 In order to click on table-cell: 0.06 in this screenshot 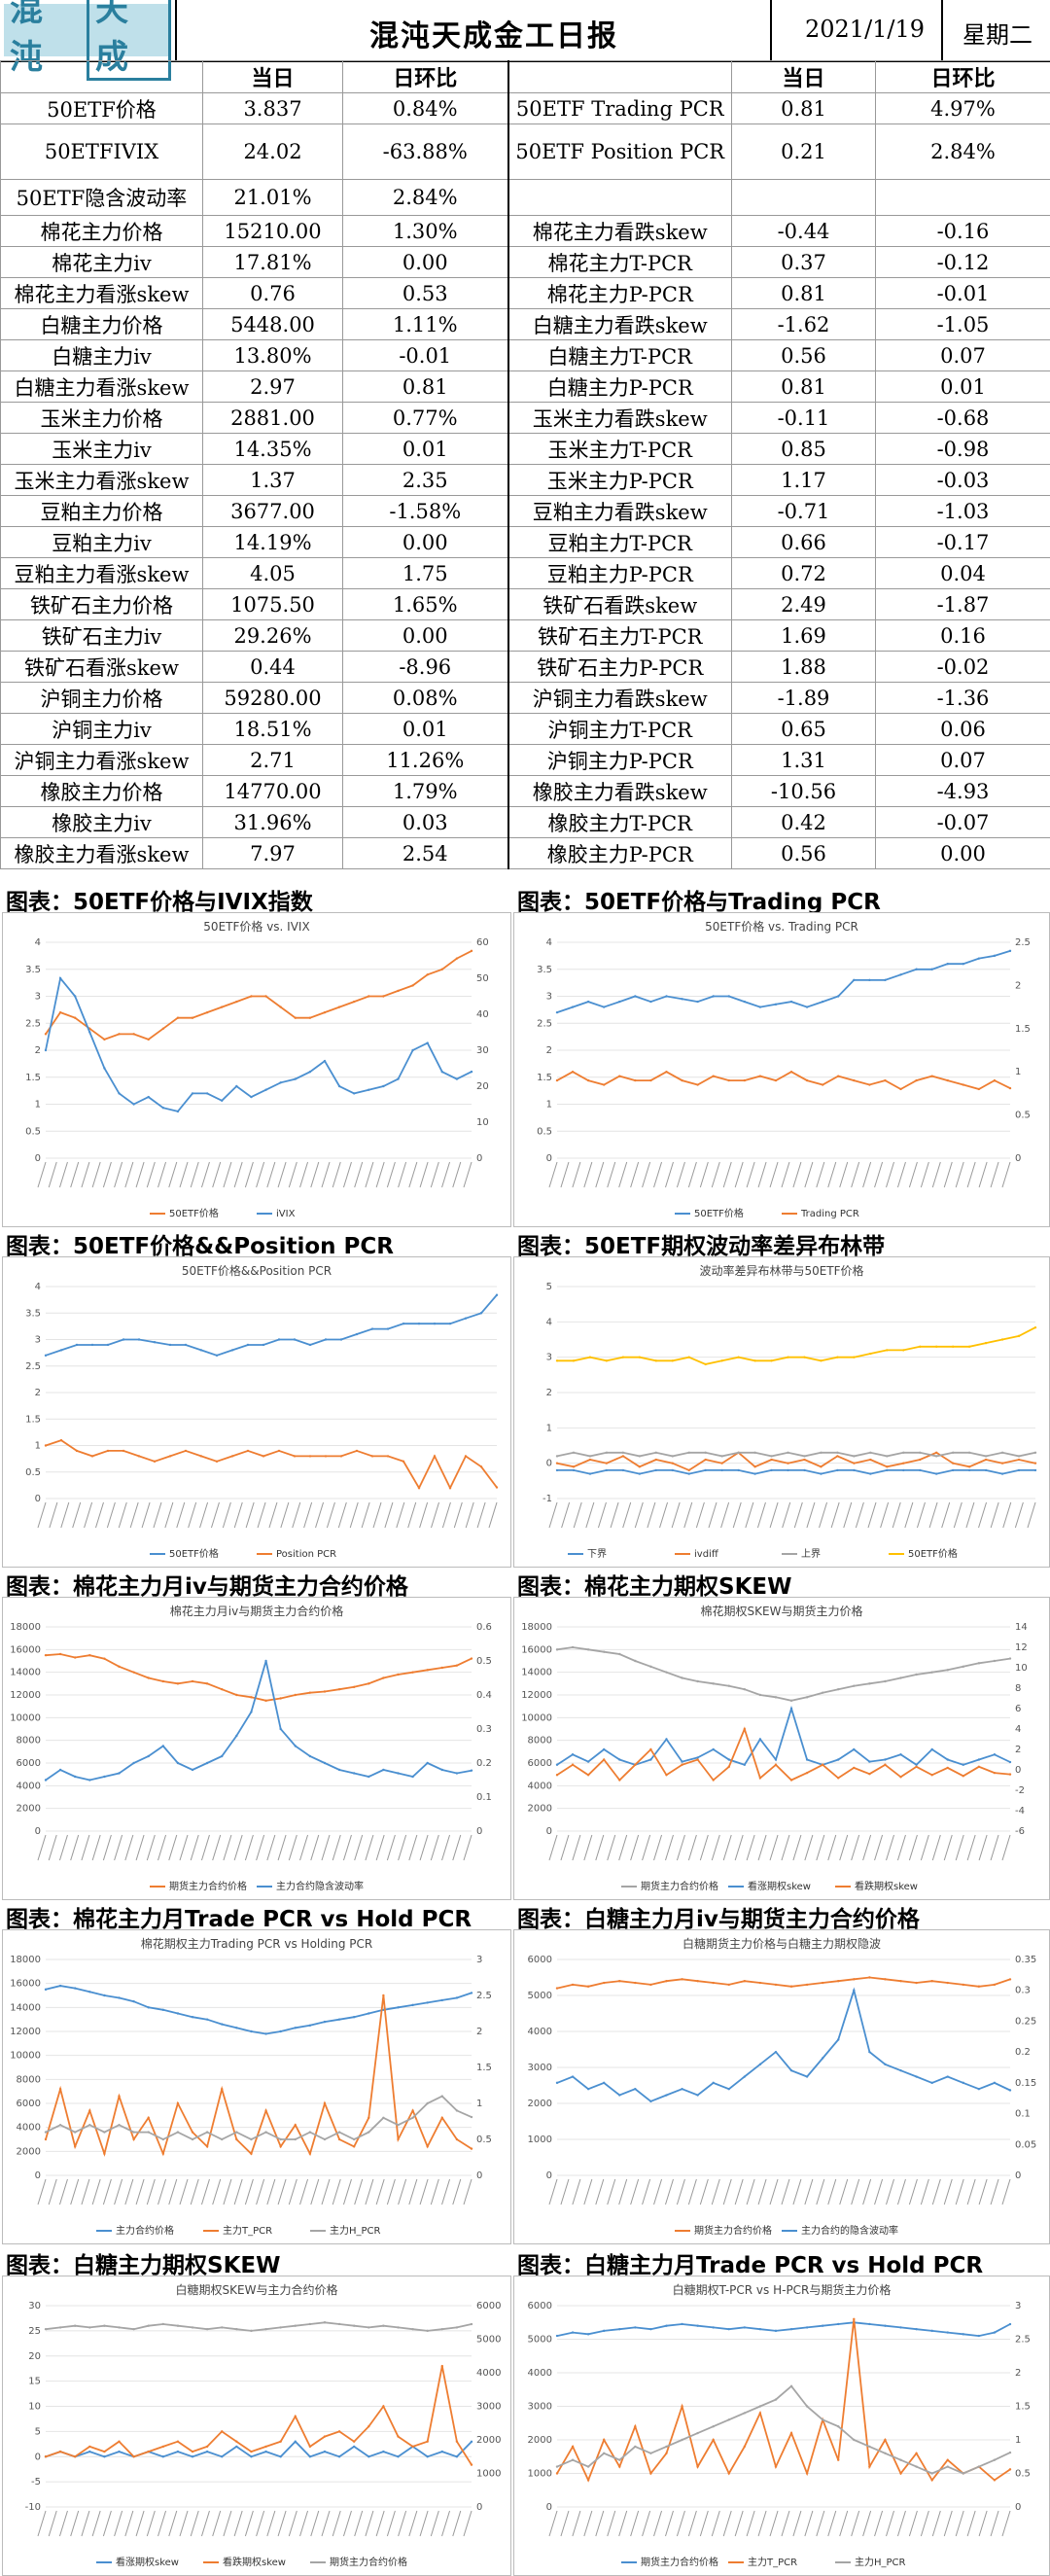, I will do `click(962, 729)`.